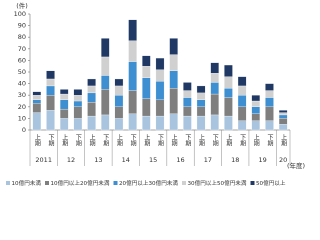 The image size is (320, 240). What do you see at coordinates (153, 160) in the screenshot?
I see `year-label: 15` at bounding box center [153, 160].